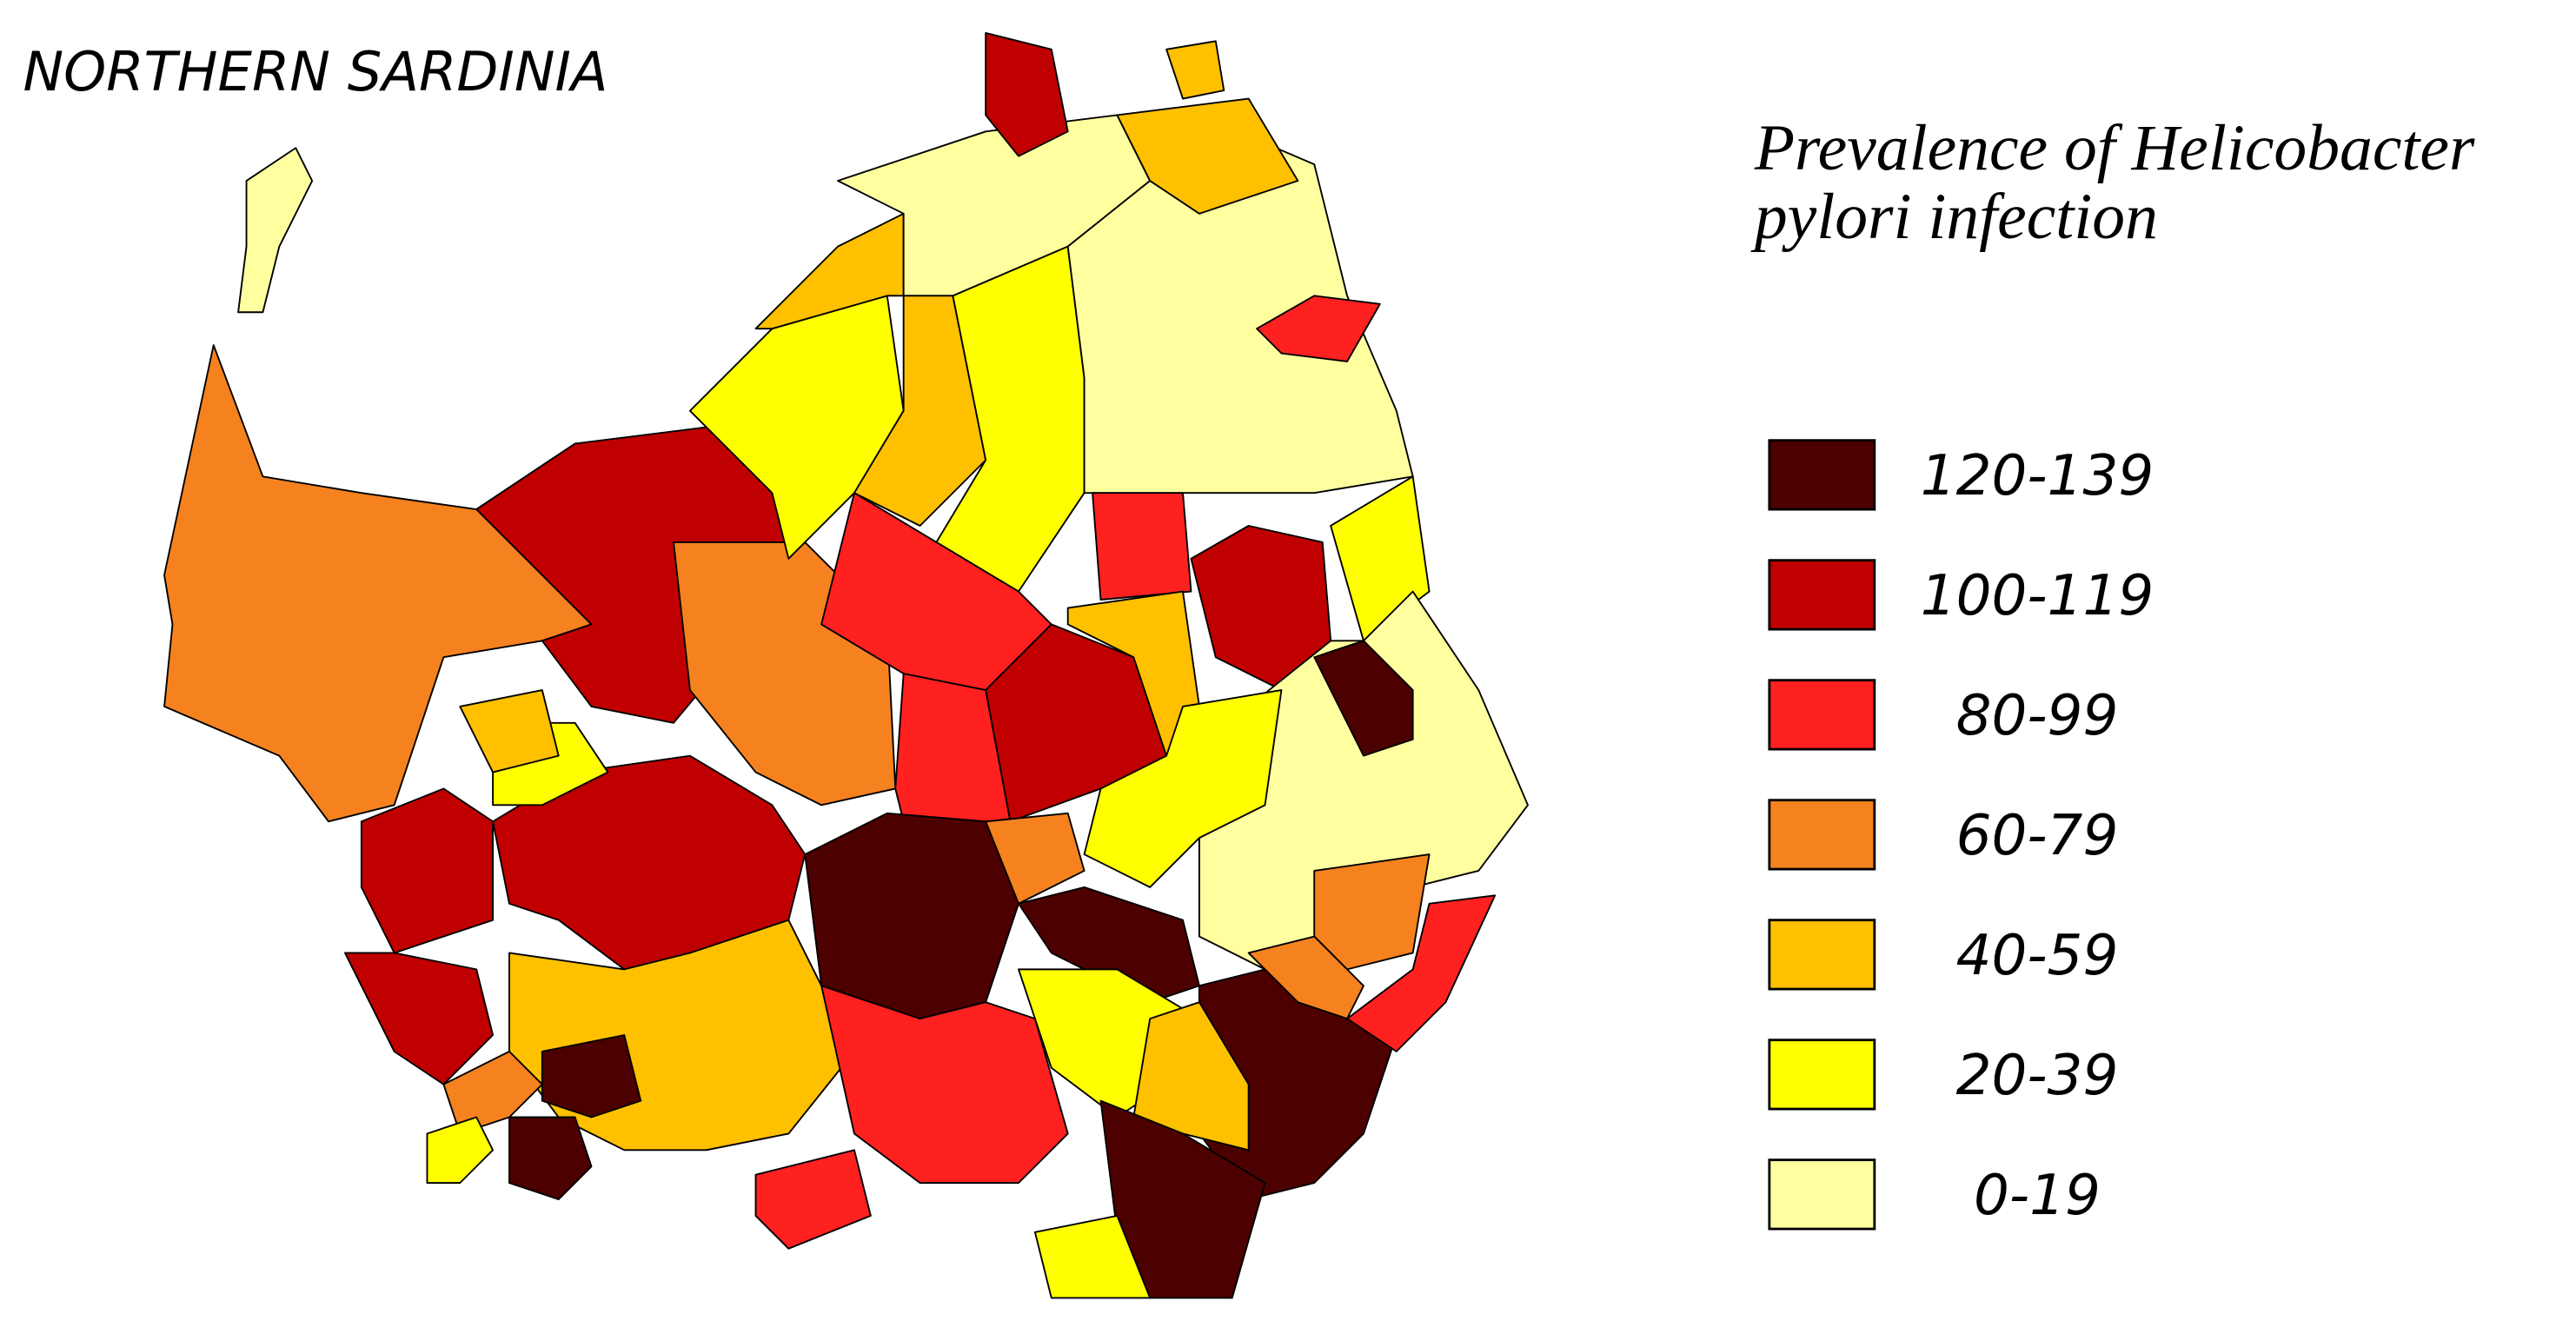 The width and height of the screenshot is (2576, 1321). I want to click on map-title: NORTHERN SARDINIA, so click(315, 72).